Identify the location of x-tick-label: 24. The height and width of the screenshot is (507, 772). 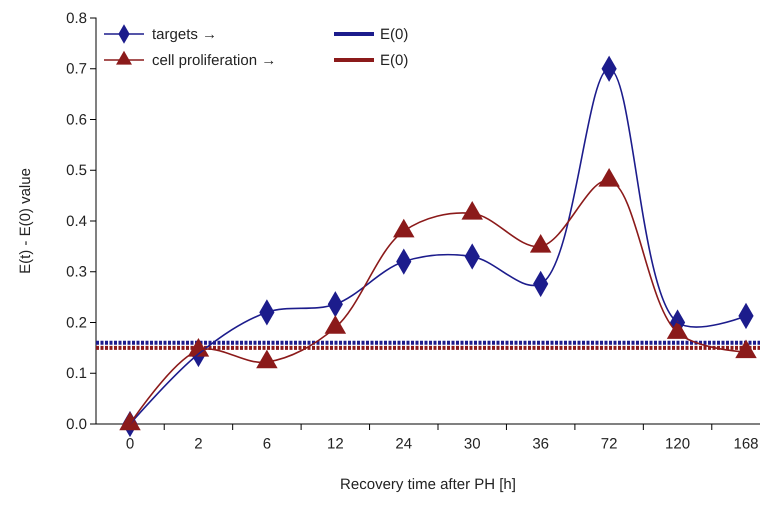
(403, 444).